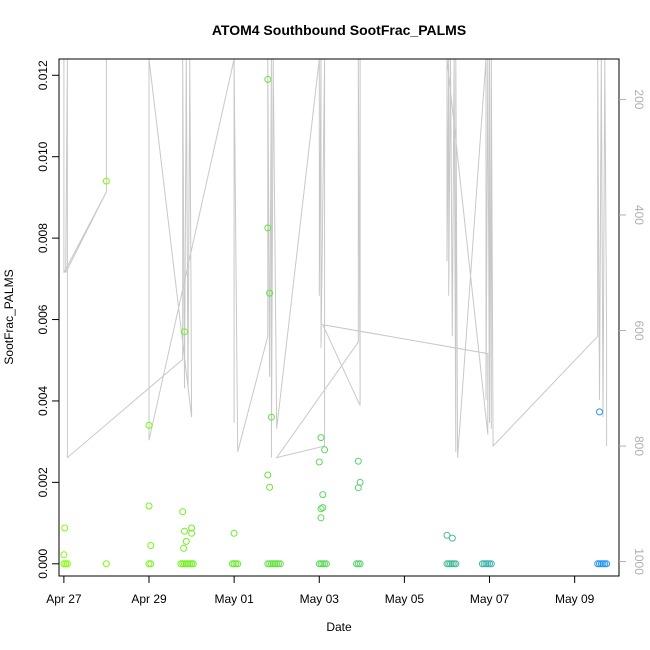 This screenshot has height=650, width=650. I want to click on y-axis-label: SootFrac_PALMS, so click(9, 316).